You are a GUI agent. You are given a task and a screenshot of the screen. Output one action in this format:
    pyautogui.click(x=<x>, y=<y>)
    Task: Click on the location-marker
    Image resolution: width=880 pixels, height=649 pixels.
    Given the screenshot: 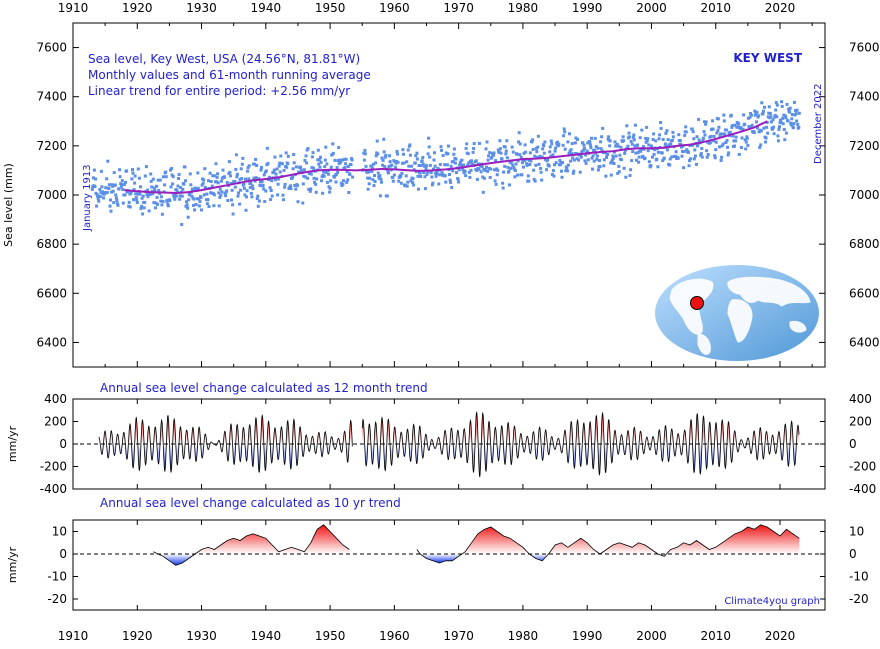 What is the action you would take?
    pyautogui.click(x=697, y=303)
    